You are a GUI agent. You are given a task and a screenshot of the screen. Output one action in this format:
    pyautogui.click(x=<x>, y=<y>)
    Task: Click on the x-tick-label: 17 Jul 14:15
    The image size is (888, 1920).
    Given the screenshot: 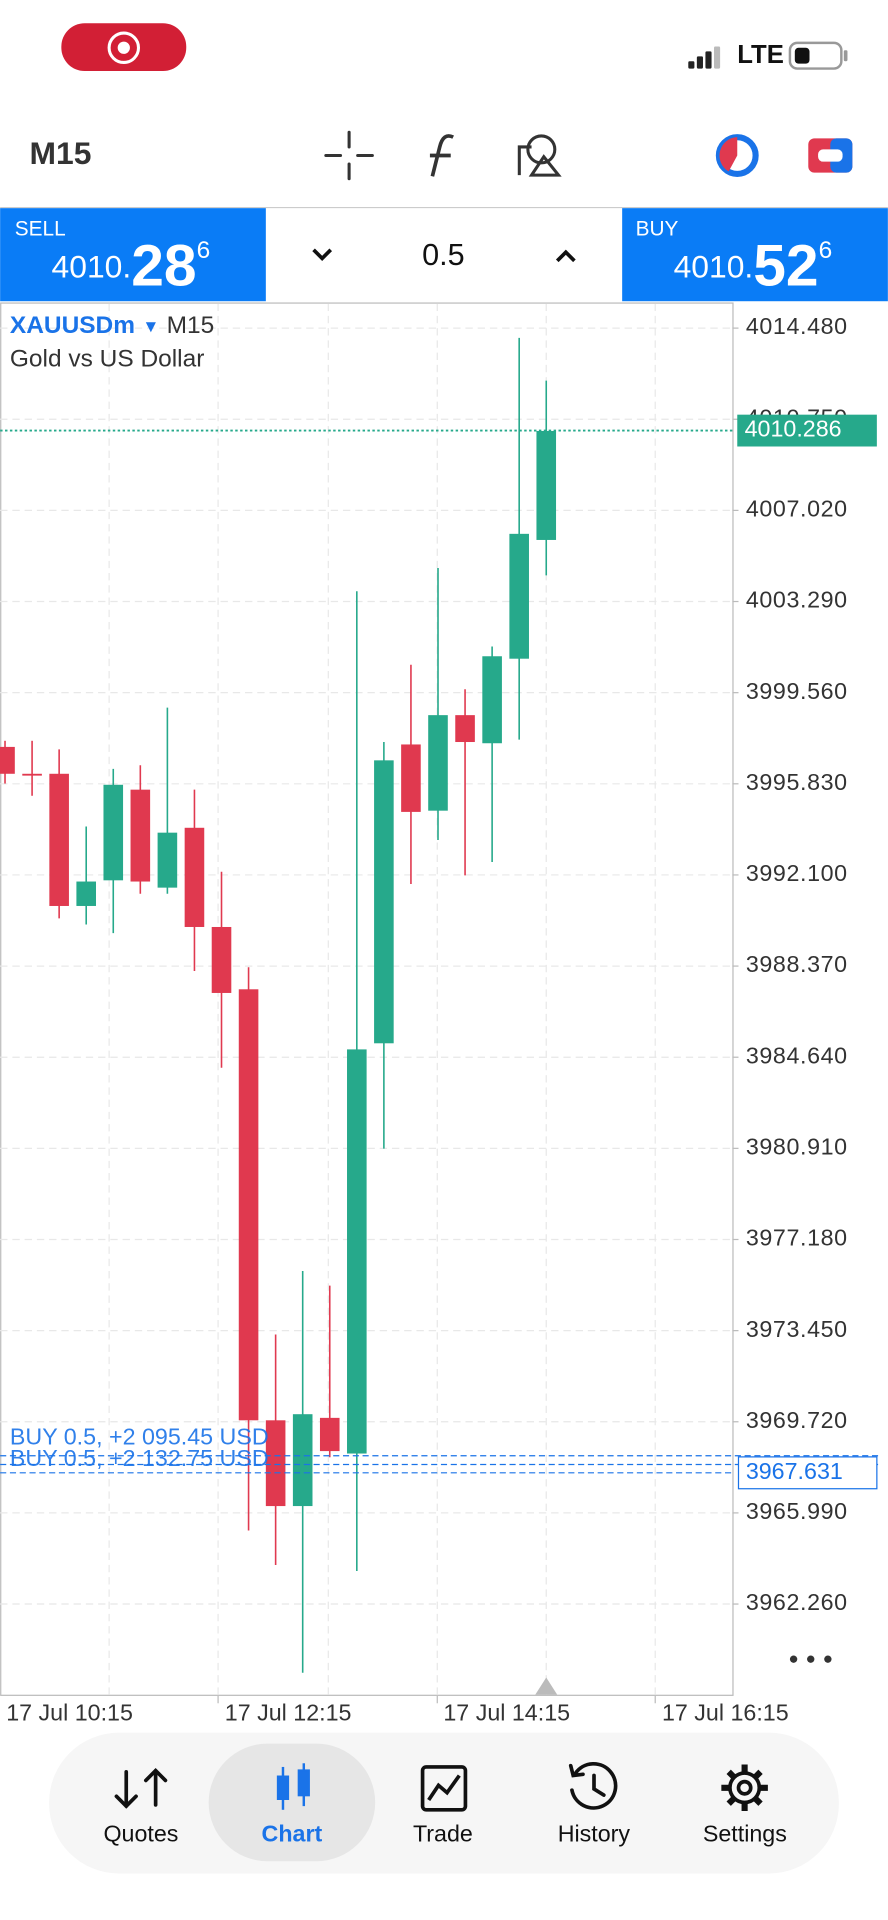 What is the action you would take?
    pyautogui.click(x=506, y=1712)
    